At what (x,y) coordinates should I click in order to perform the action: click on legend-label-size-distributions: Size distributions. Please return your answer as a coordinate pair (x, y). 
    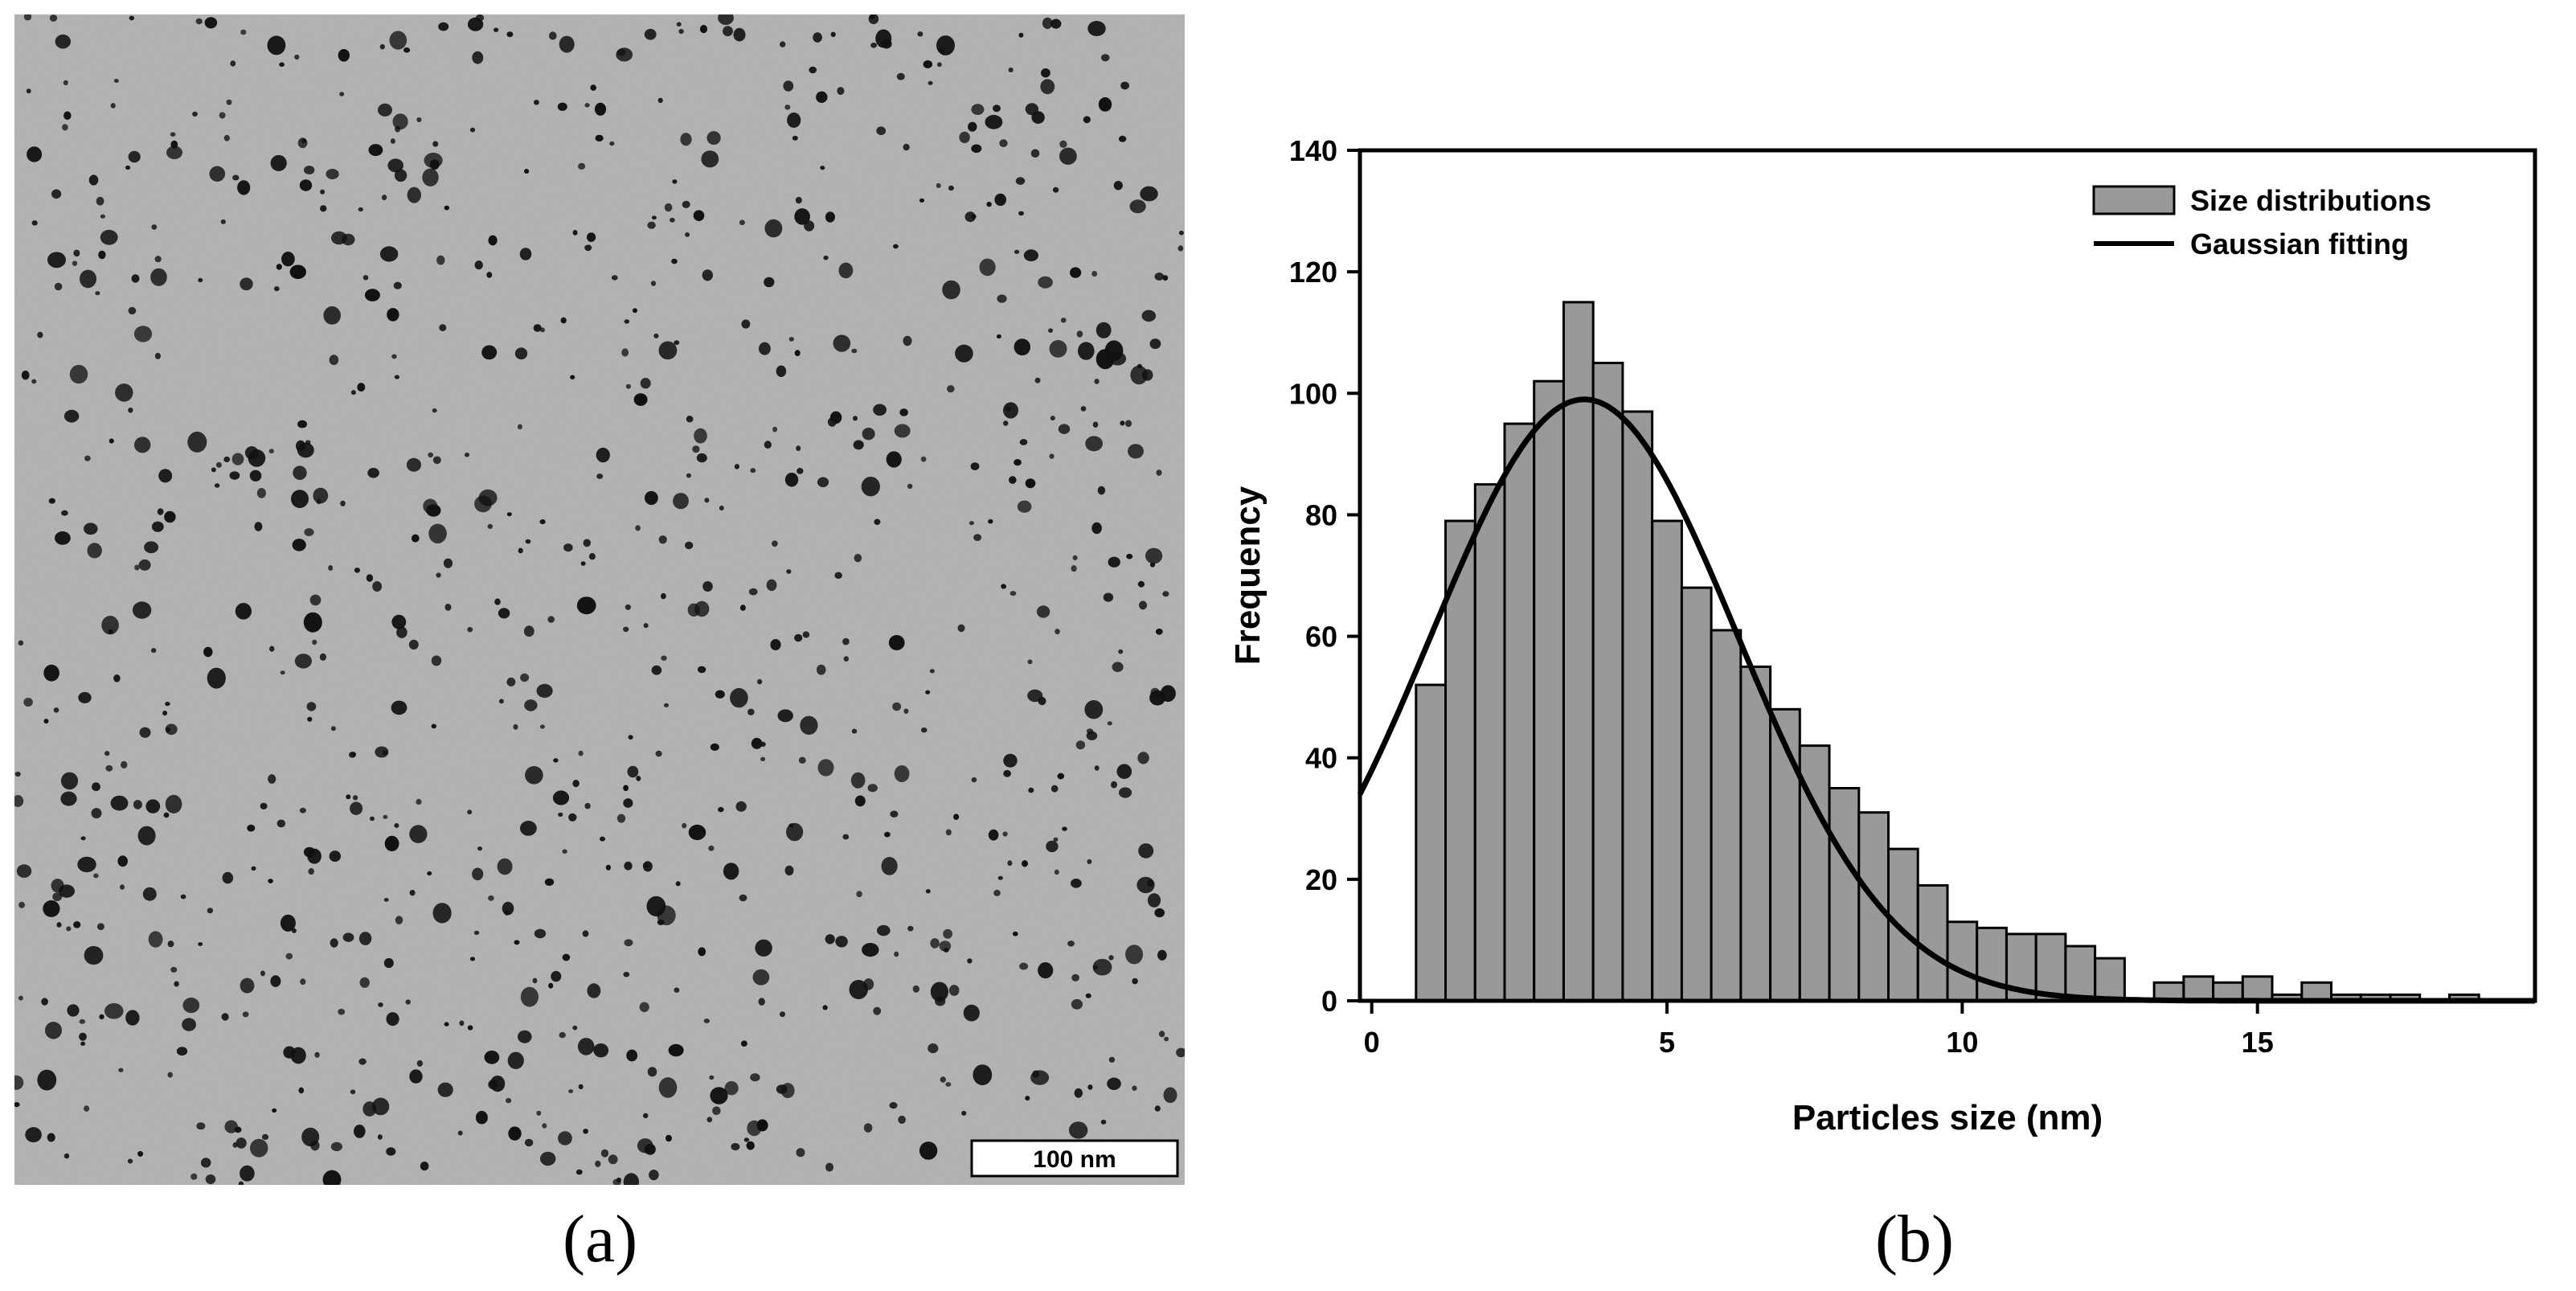
    Looking at the image, I should click on (2310, 201).